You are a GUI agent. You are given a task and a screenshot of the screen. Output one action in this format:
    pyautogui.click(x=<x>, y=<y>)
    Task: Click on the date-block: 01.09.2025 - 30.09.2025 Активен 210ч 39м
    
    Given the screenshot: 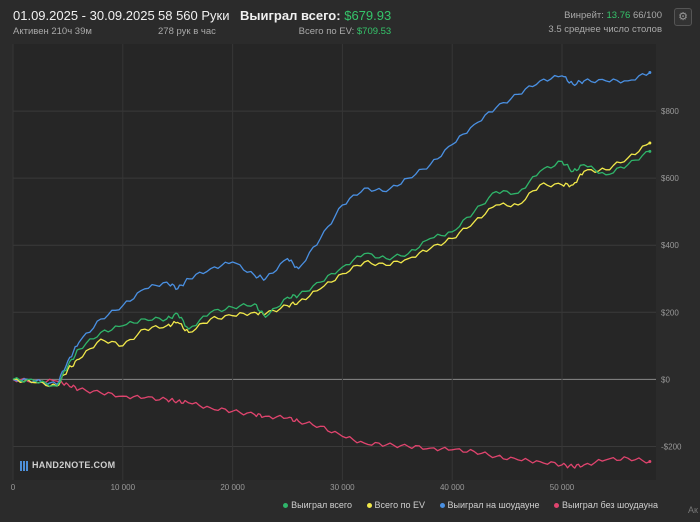 What is the action you would take?
    pyautogui.click(x=84, y=22)
    